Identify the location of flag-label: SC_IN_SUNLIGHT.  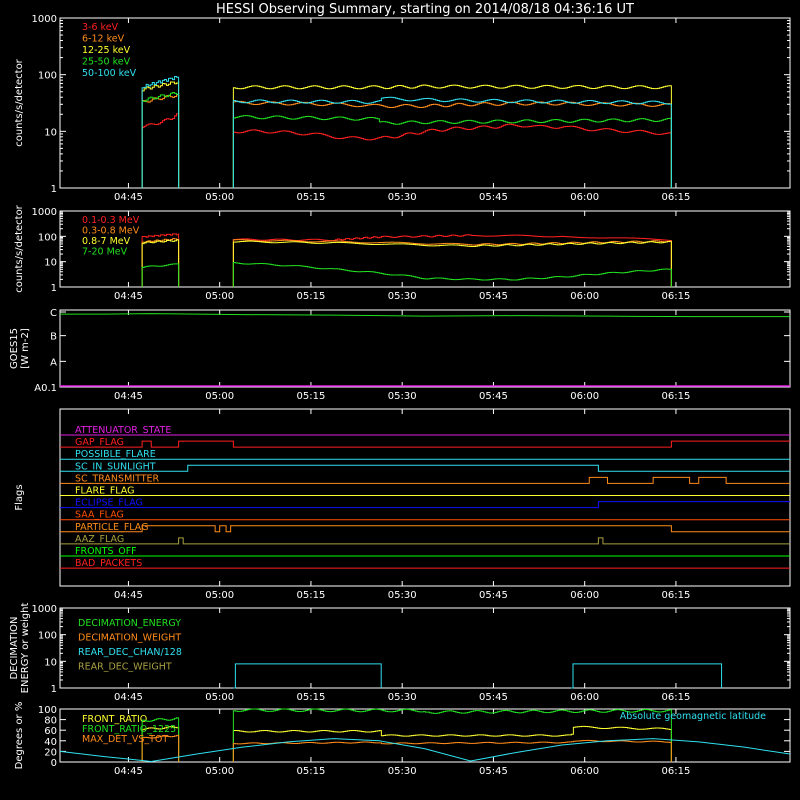
(115, 466).